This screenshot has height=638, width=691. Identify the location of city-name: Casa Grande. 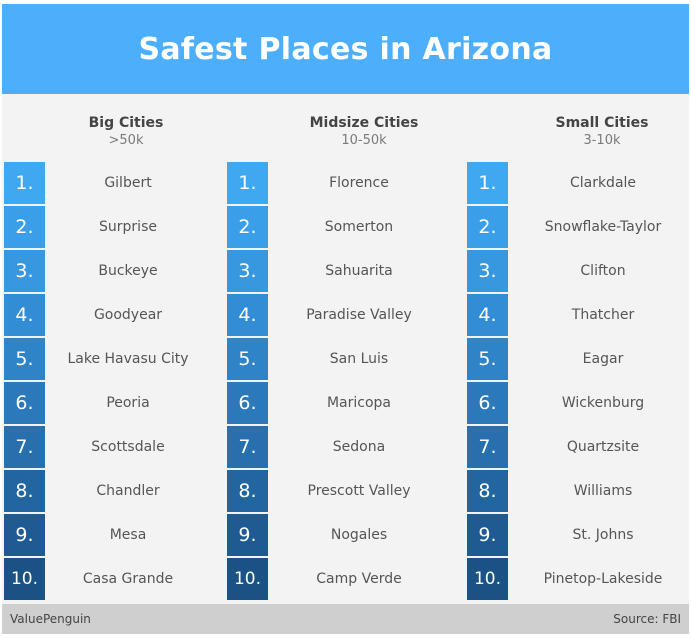
(128, 579).